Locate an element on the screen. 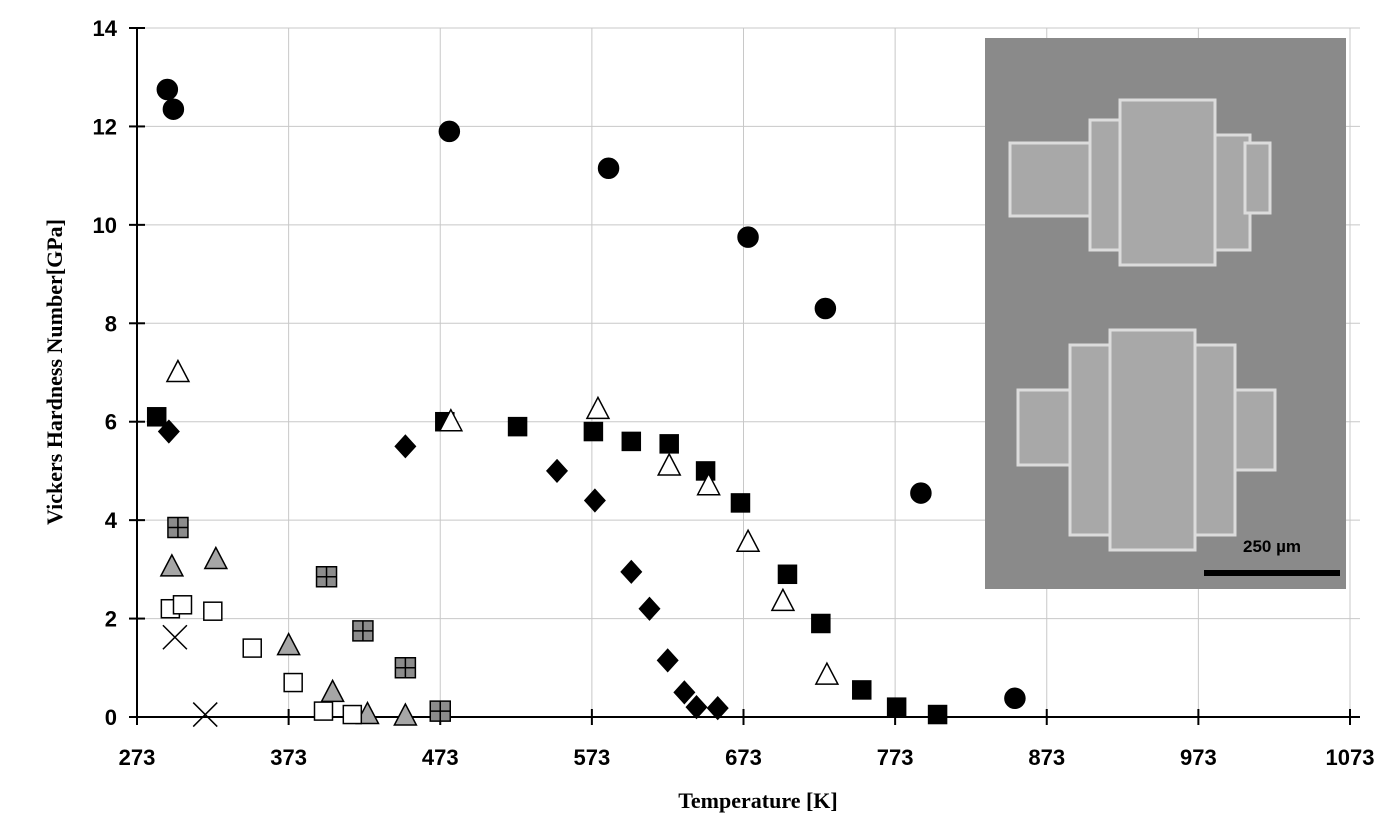 The width and height of the screenshot is (1378, 827). y-tick-label: 12 is located at coordinates (105, 126).